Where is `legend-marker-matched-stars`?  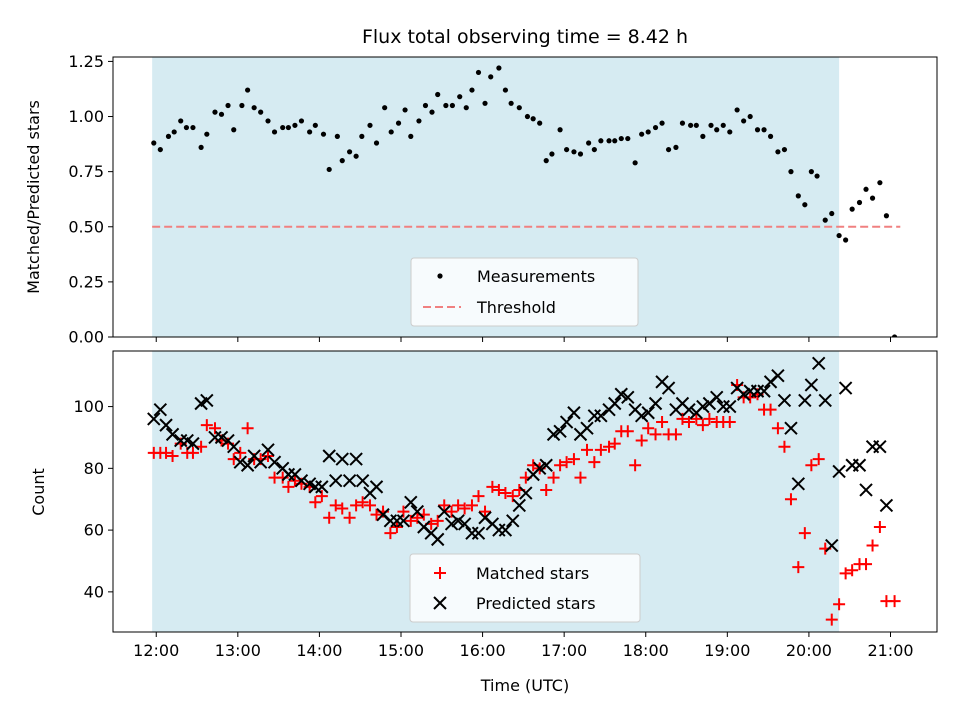 legend-marker-matched-stars is located at coordinates (440, 573).